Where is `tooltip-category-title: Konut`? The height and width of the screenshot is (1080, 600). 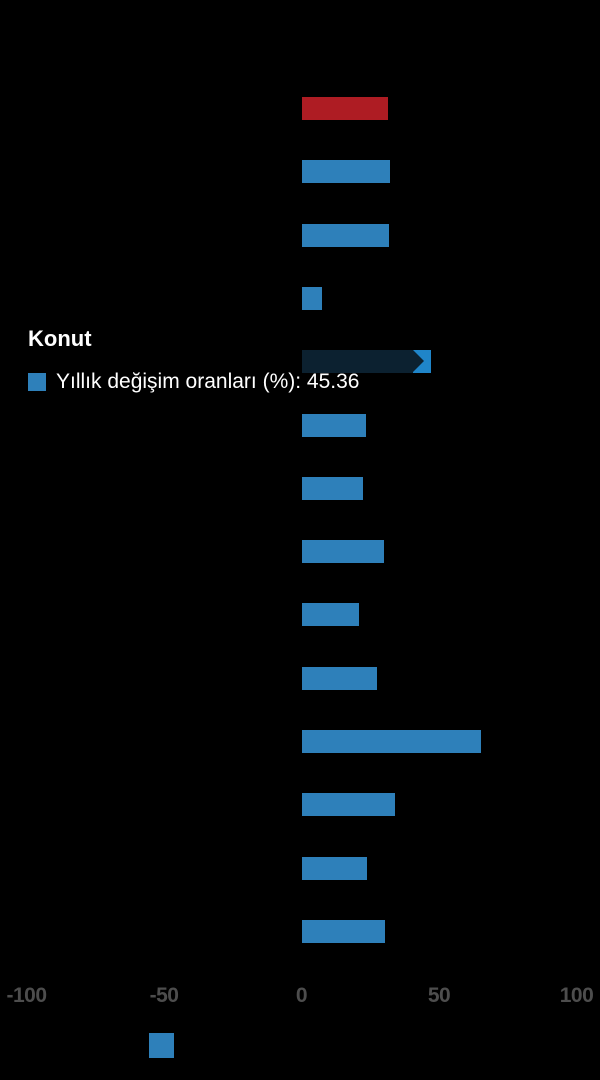
tooltip-category-title: Konut is located at coordinates (60, 338).